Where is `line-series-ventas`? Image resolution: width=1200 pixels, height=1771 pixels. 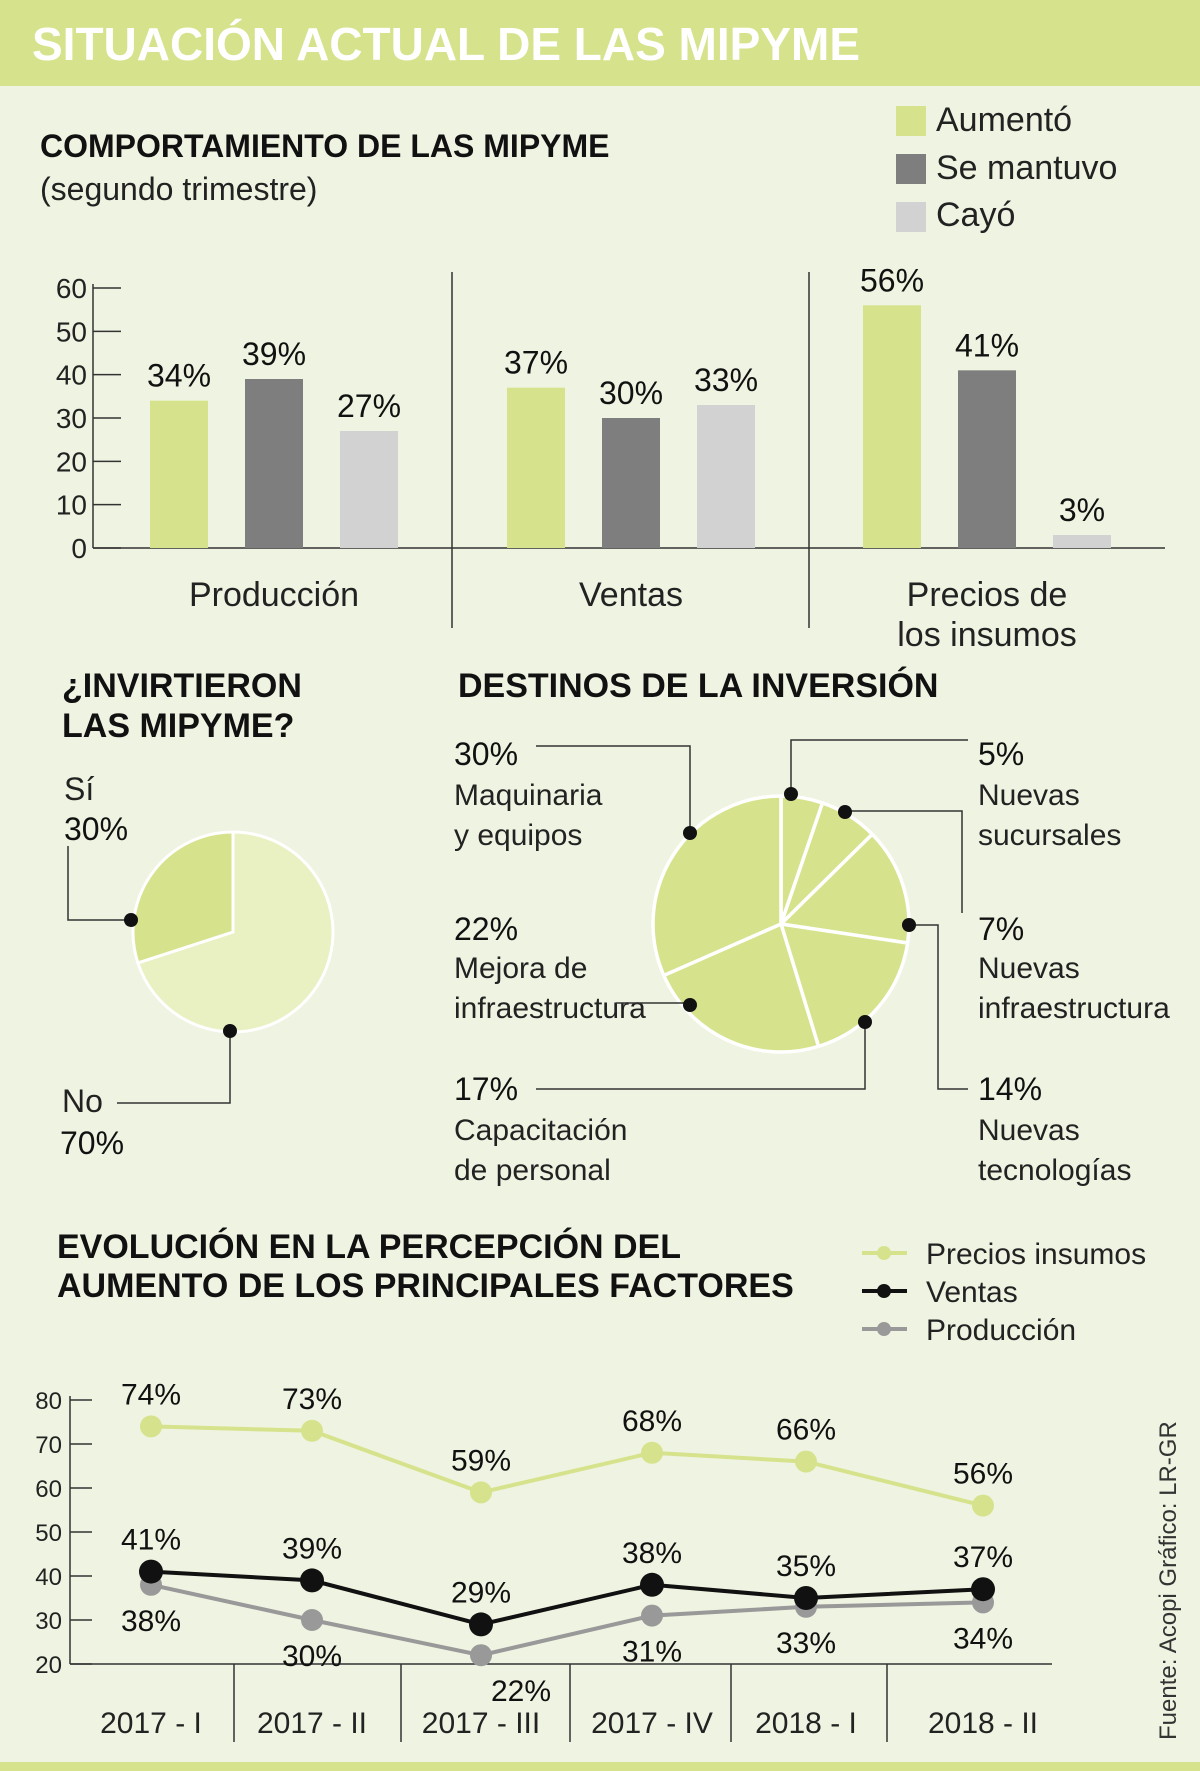 line-series-ventas is located at coordinates (567, 1598).